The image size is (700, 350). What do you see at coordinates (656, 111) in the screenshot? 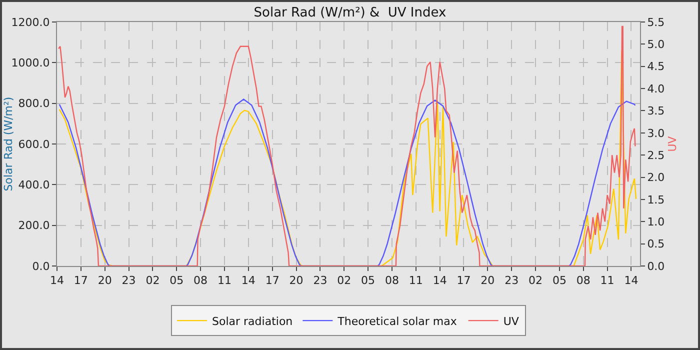
I see `y2-tick-label: 3.5` at bounding box center [656, 111].